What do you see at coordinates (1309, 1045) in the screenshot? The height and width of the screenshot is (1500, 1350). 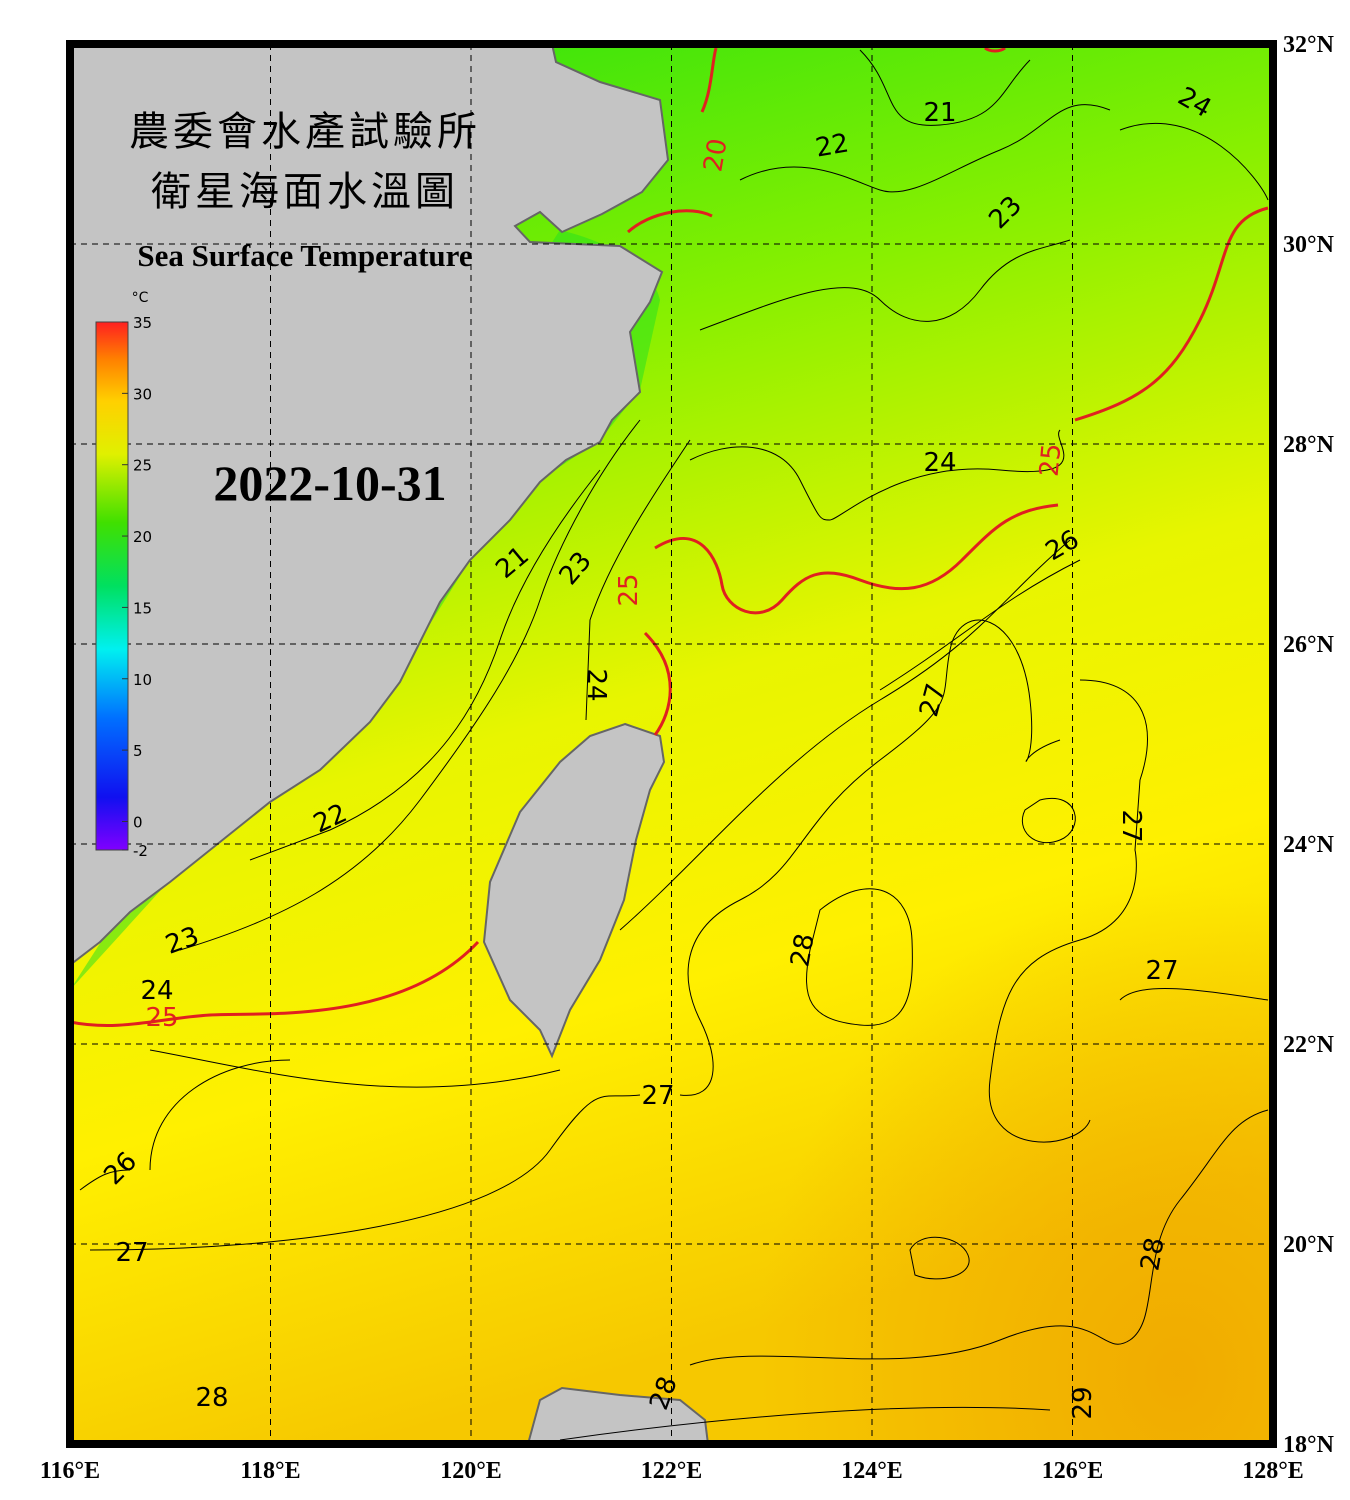 I see `lat-tick-label: 22°N` at bounding box center [1309, 1045].